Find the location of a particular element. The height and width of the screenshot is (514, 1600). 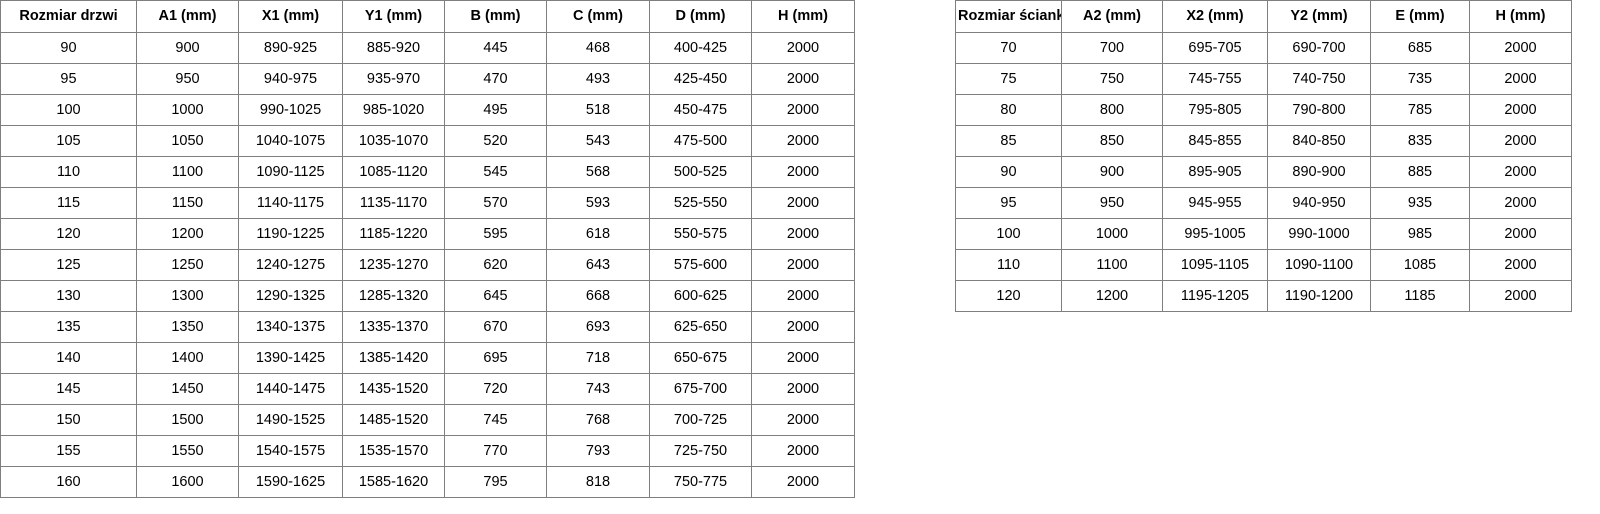

wall-cell-r4-c0: 90 is located at coordinates (1008, 172).